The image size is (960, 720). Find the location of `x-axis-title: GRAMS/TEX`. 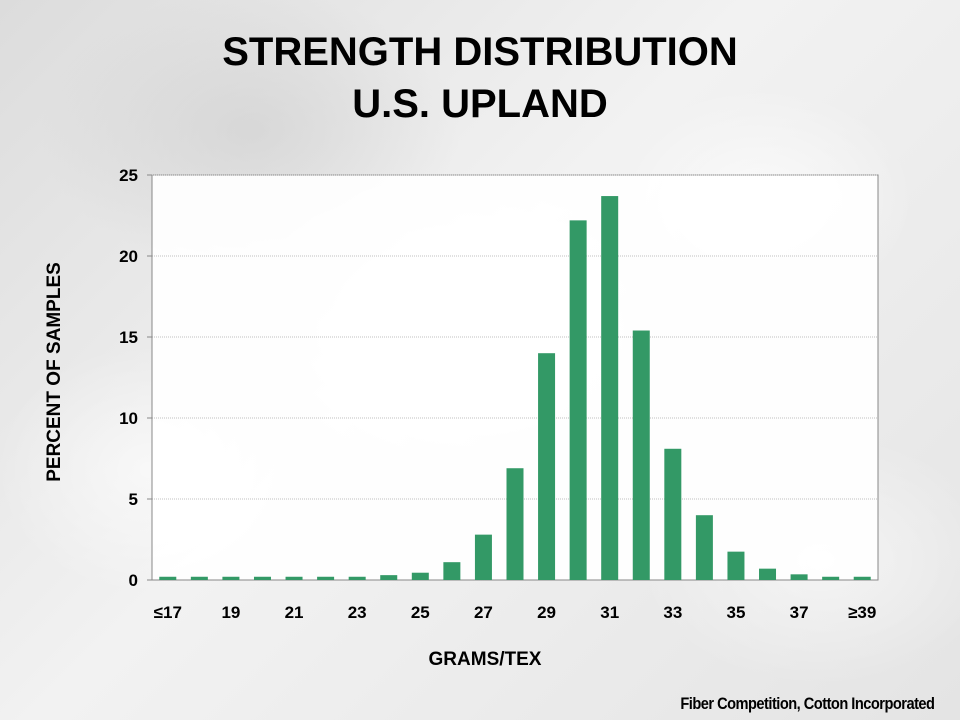

x-axis-title: GRAMS/TEX is located at coordinates (485, 659).